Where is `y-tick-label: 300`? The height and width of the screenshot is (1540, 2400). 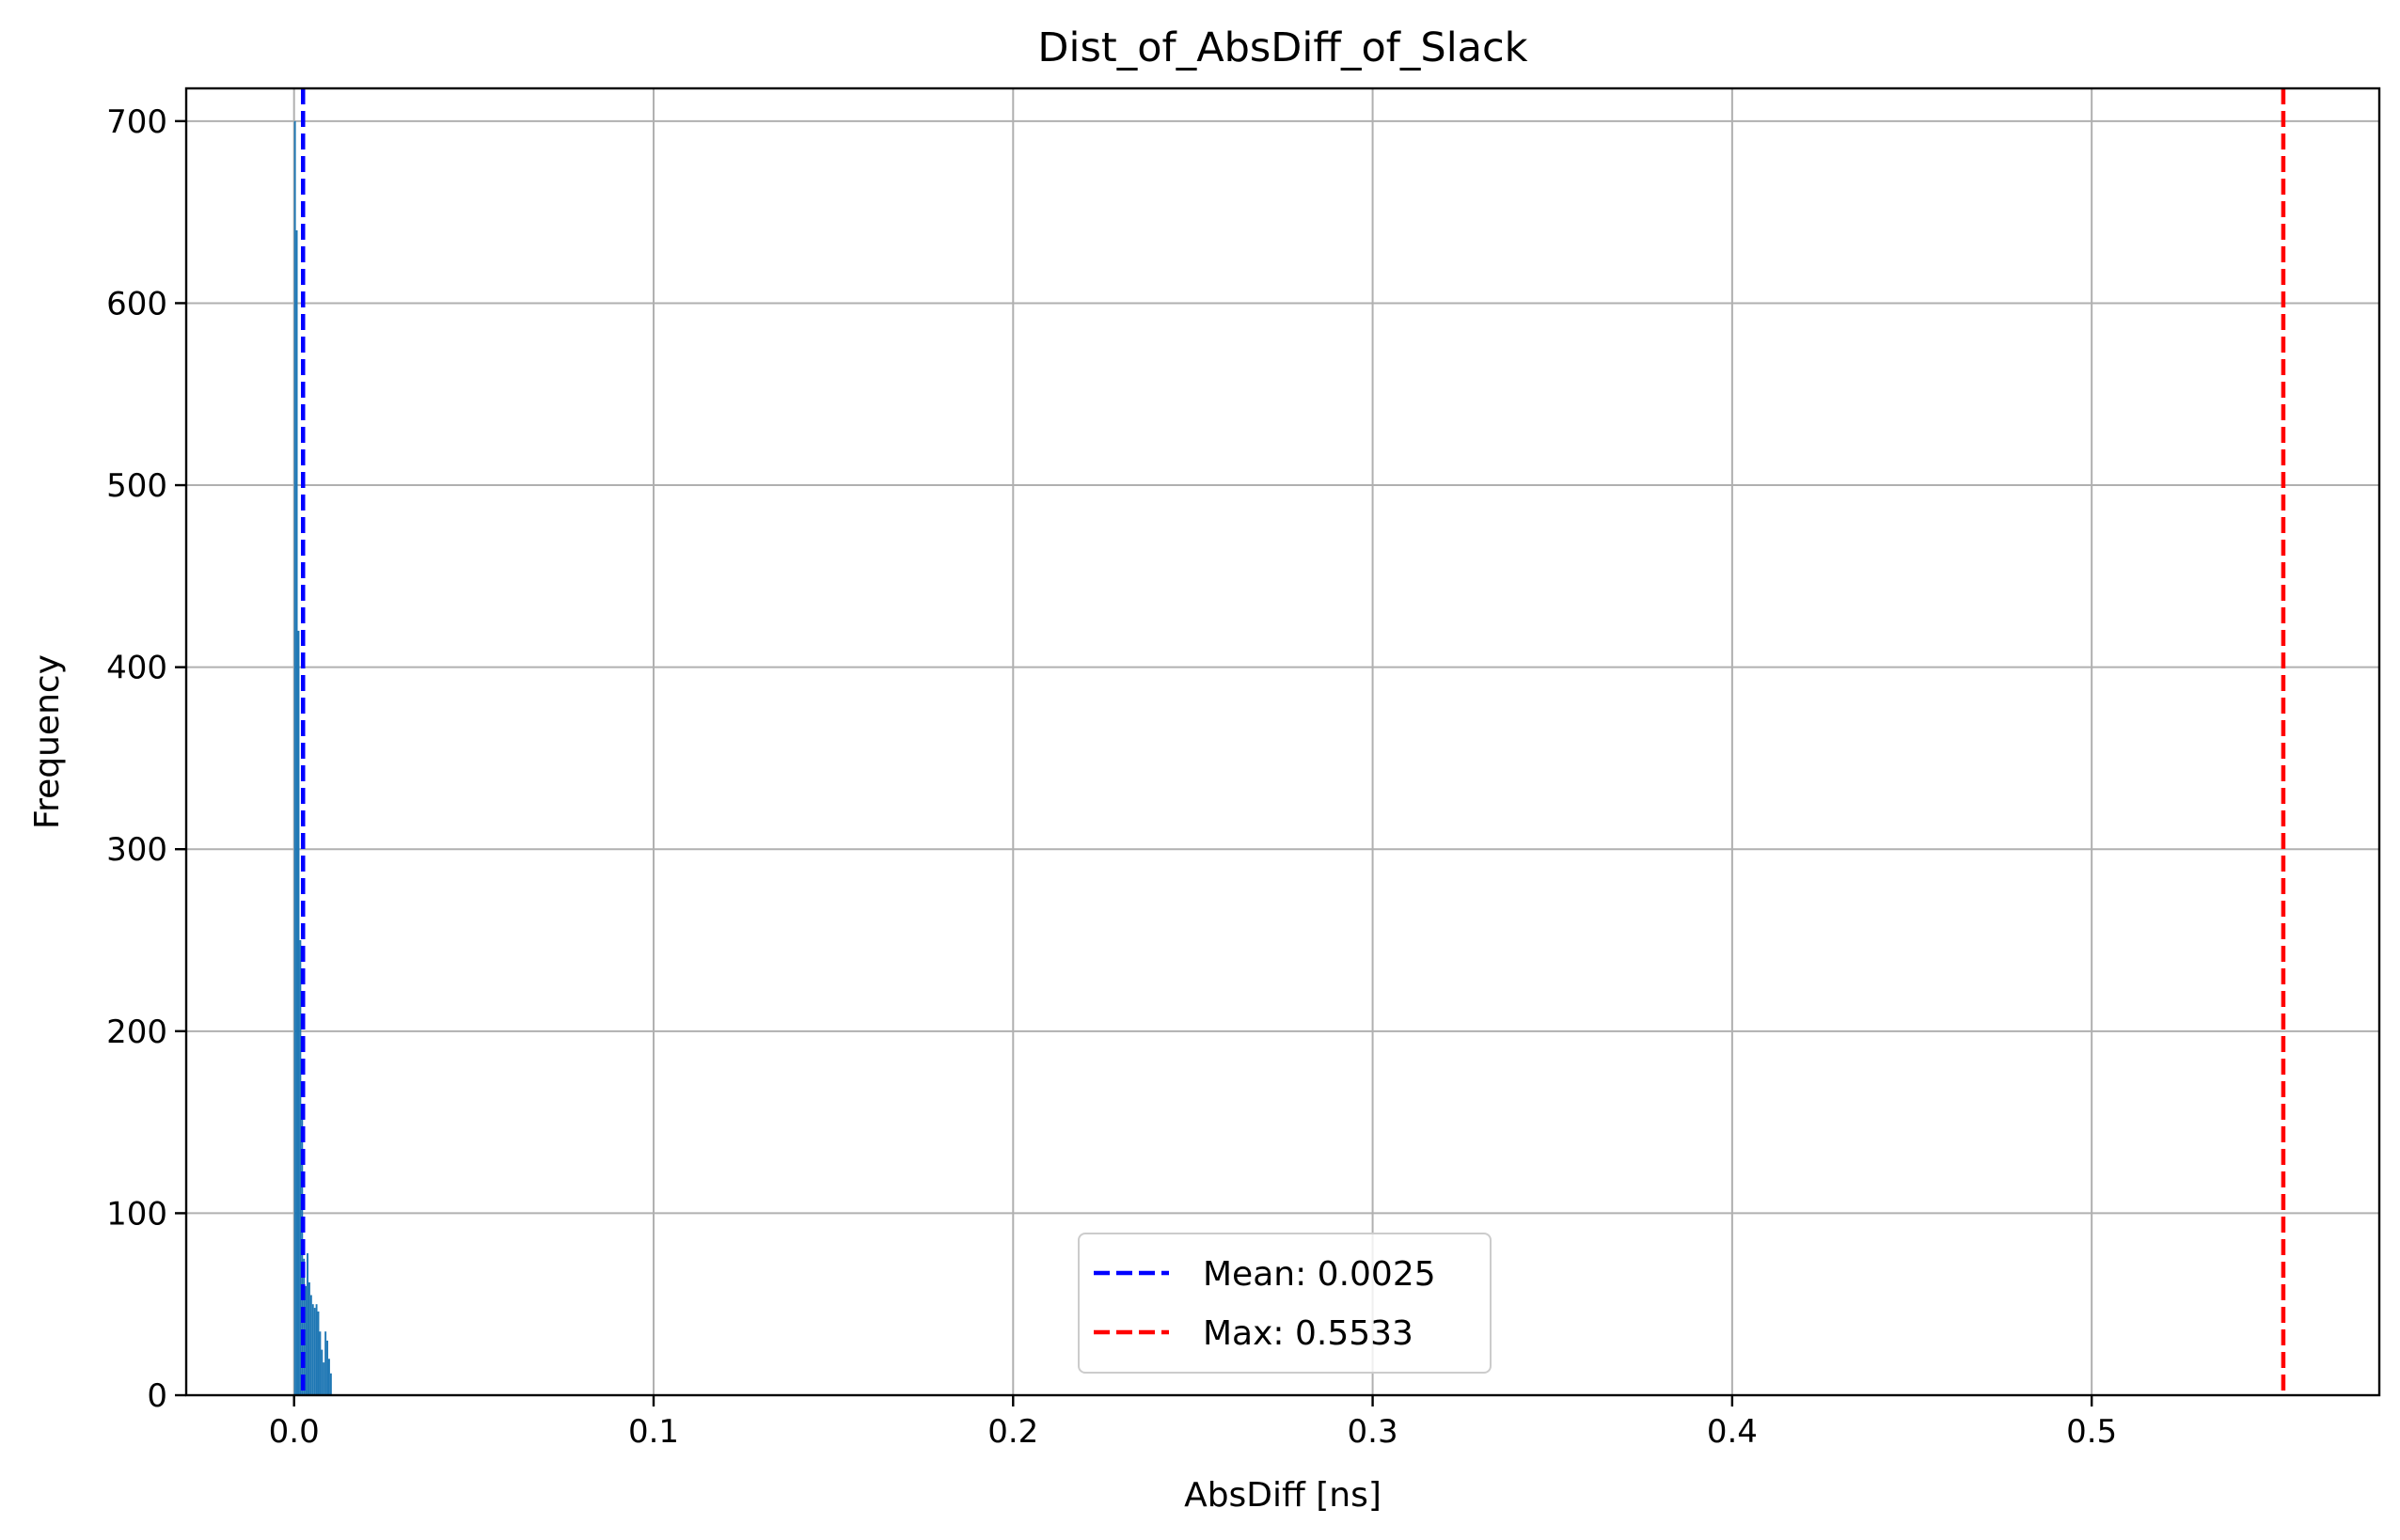 y-tick-label: 300 is located at coordinates (136, 850).